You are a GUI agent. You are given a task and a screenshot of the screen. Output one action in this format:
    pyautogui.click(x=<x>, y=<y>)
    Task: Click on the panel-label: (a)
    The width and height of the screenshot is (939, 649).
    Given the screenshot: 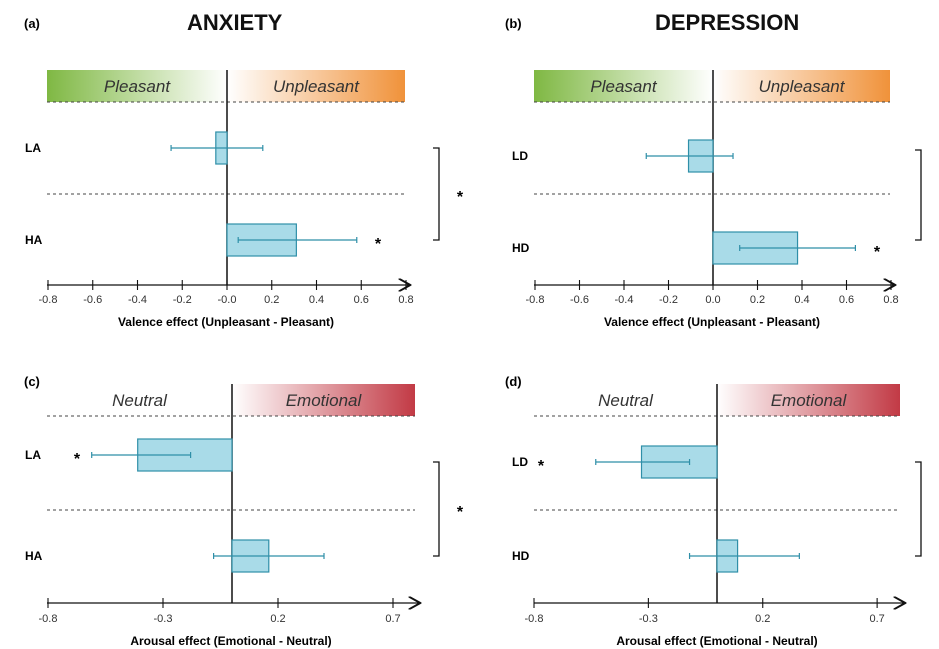 What is the action you would take?
    pyautogui.click(x=32, y=23)
    